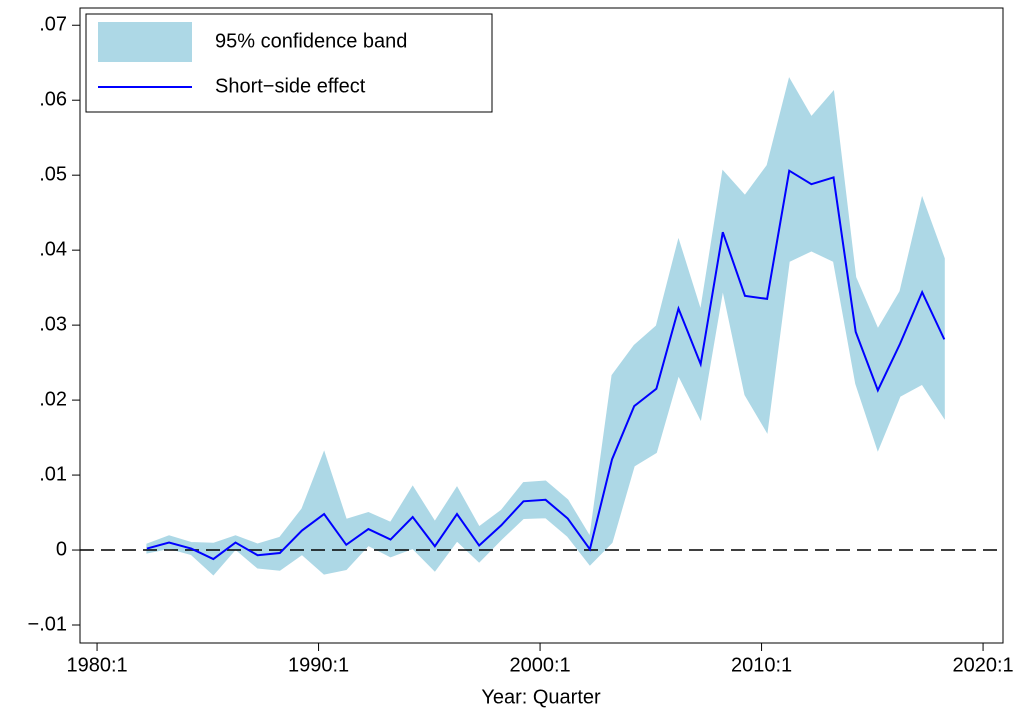 The image size is (1026, 715). Describe the element at coordinates (61, 549) in the screenshot. I see `y-tick-label: 0` at that location.